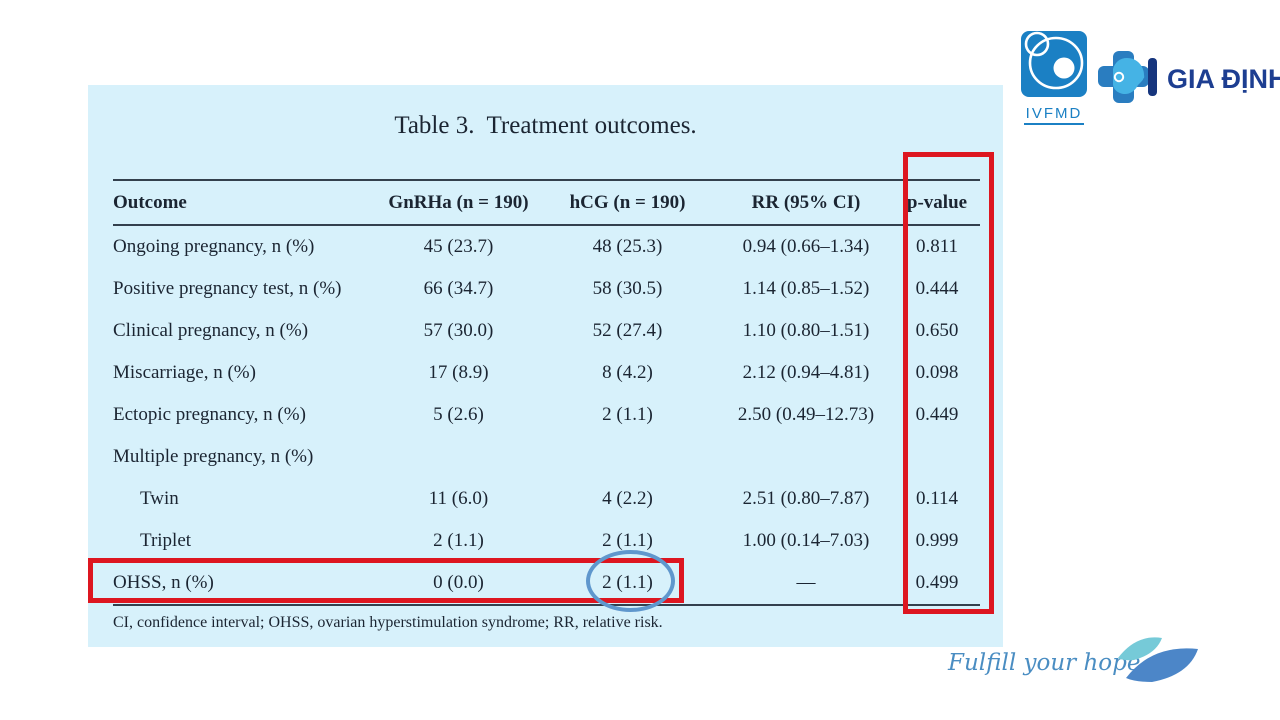 The width and height of the screenshot is (1280, 720). Describe the element at coordinates (545, 125) in the screenshot. I see `table-title: Table 3. Treatment outcomes.` at that location.